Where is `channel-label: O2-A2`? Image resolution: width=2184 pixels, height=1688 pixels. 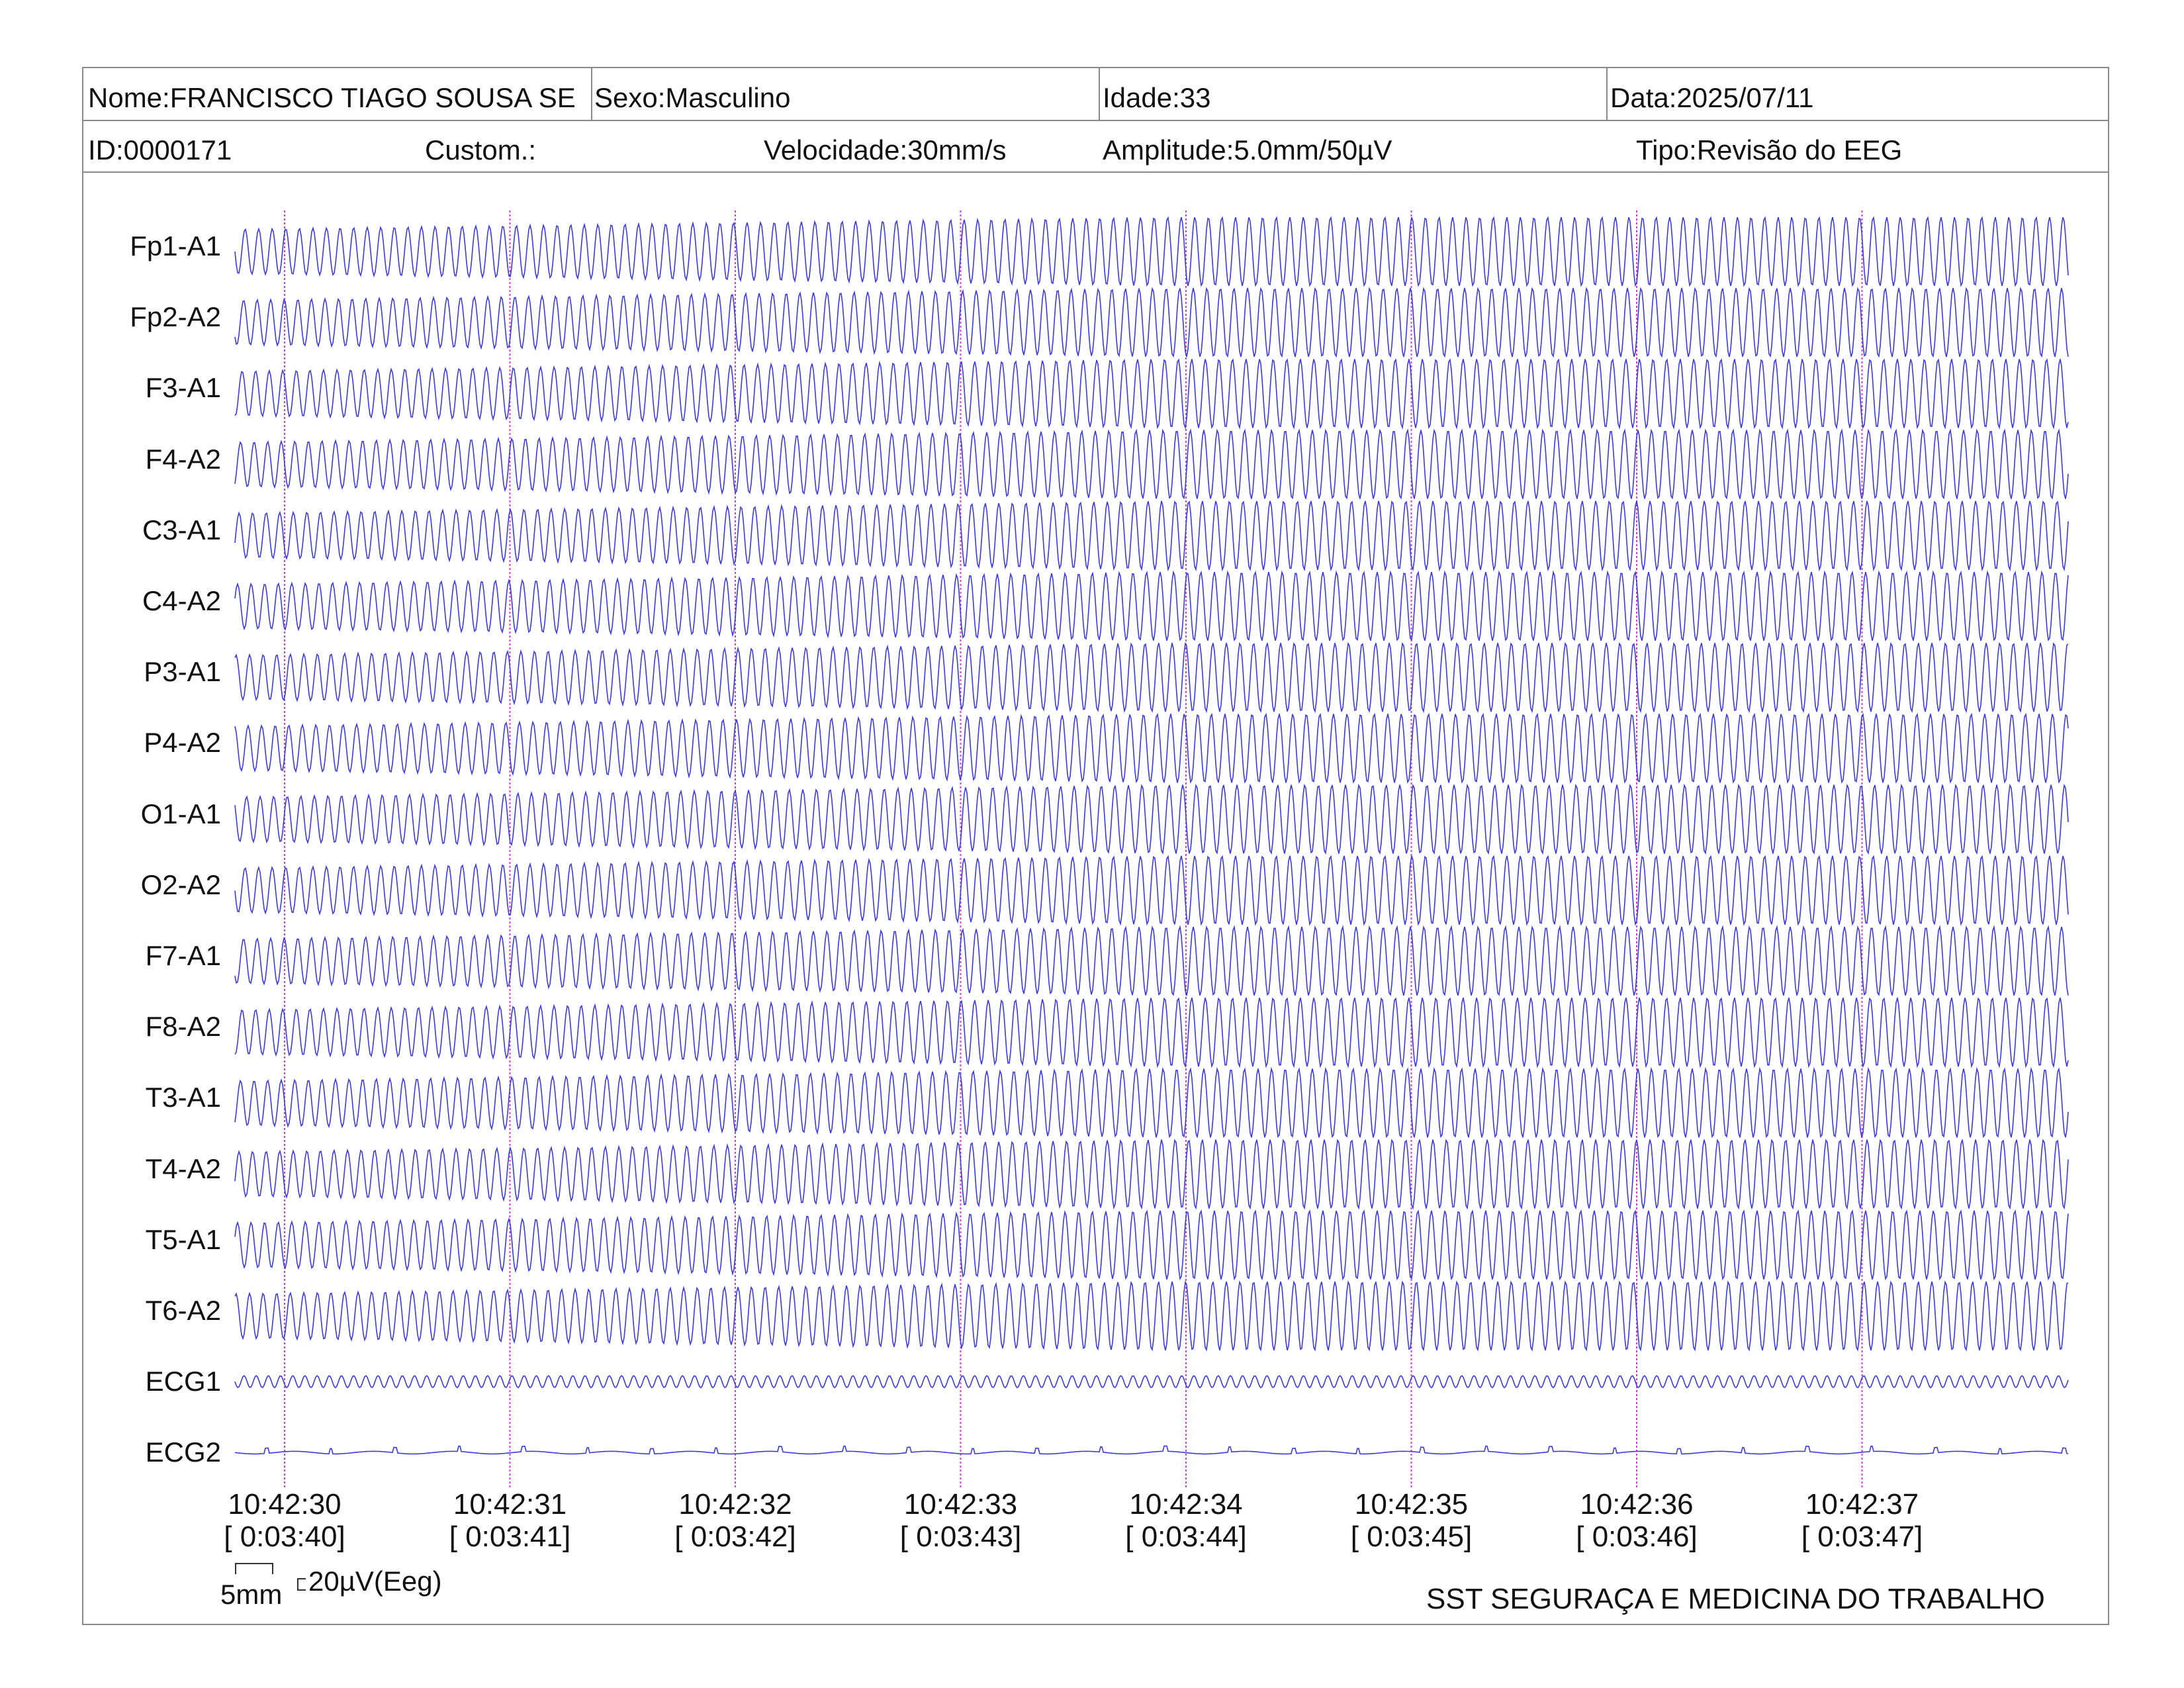 channel-label: O2-A2 is located at coordinates (181, 884).